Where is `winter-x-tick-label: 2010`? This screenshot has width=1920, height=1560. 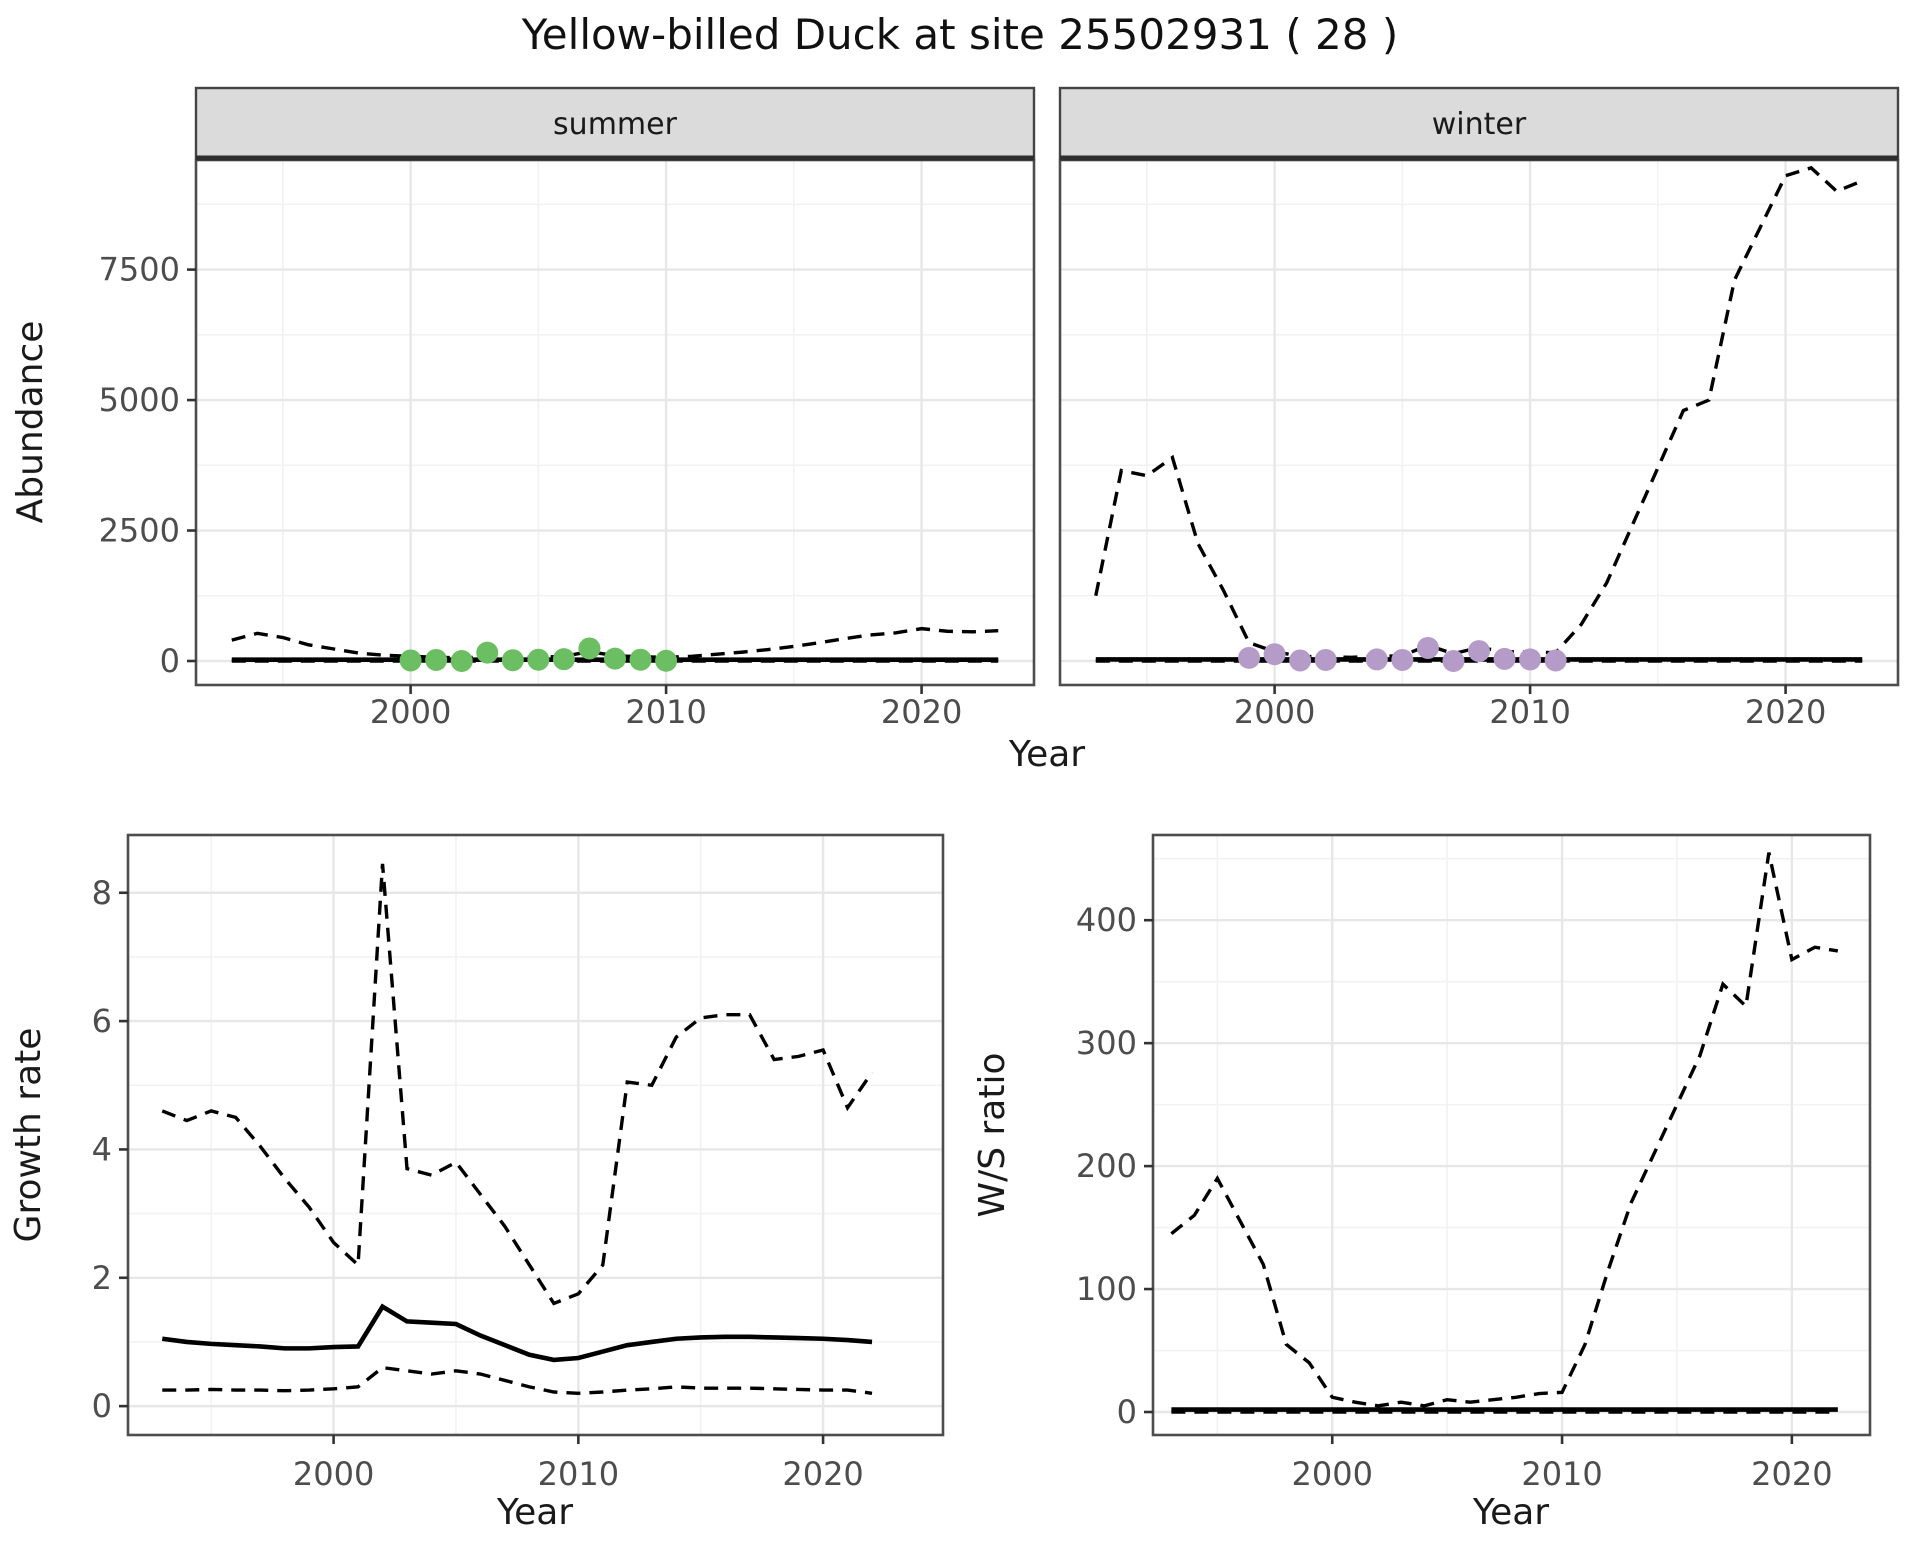
winter-x-tick-label: 2010 is located at coordinates (1529, 712).